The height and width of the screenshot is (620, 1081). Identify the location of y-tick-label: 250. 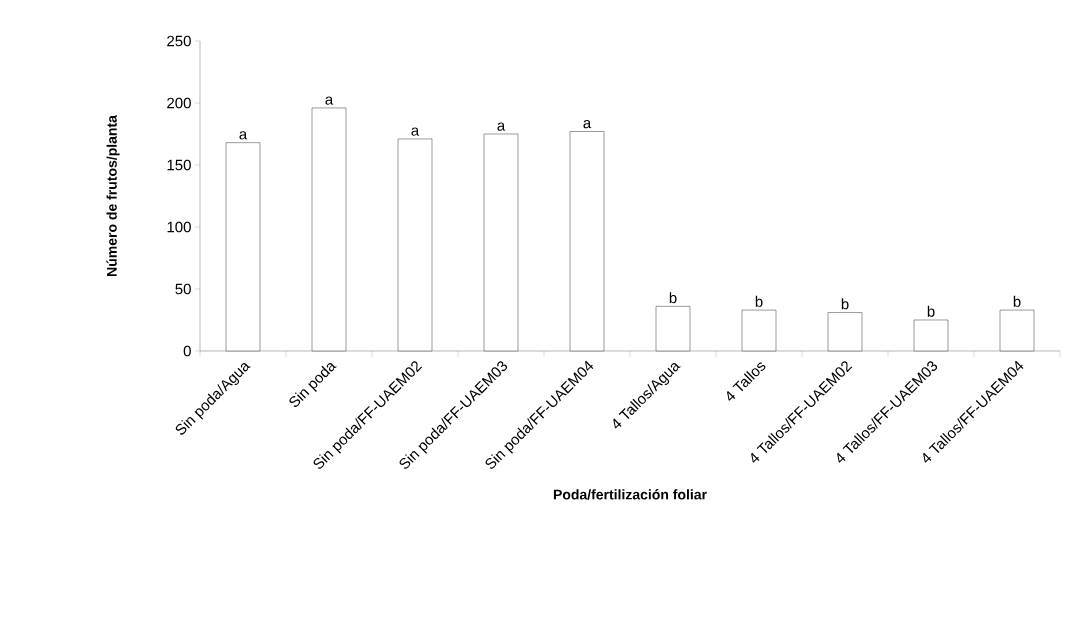
(179, 41).